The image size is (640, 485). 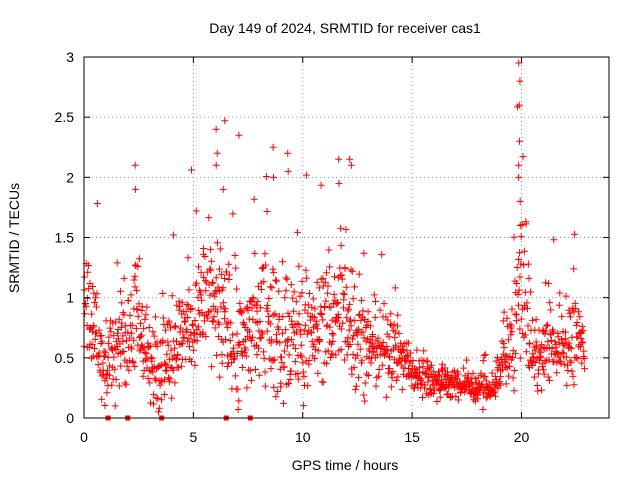 What do you see at coordinates (14, 238) in the screenshot?
I see `y-axis-label: SRMTID / TECUs` at bounding box center [14, 238].